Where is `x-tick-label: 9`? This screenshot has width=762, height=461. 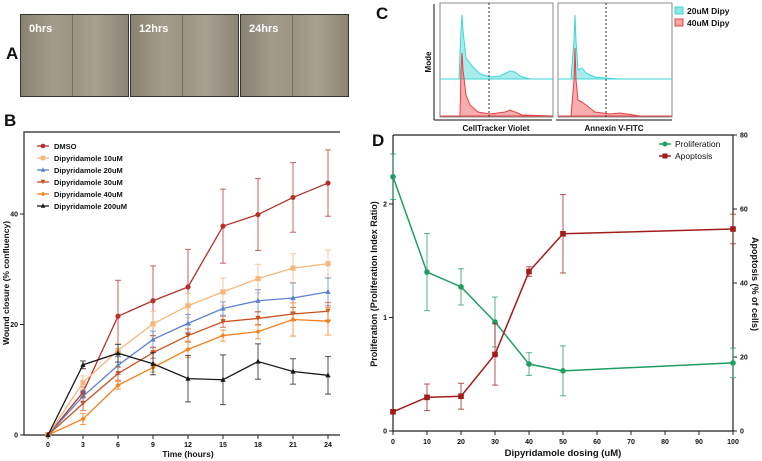 x-tick-label: 9 is located at coordinates (153, 445).